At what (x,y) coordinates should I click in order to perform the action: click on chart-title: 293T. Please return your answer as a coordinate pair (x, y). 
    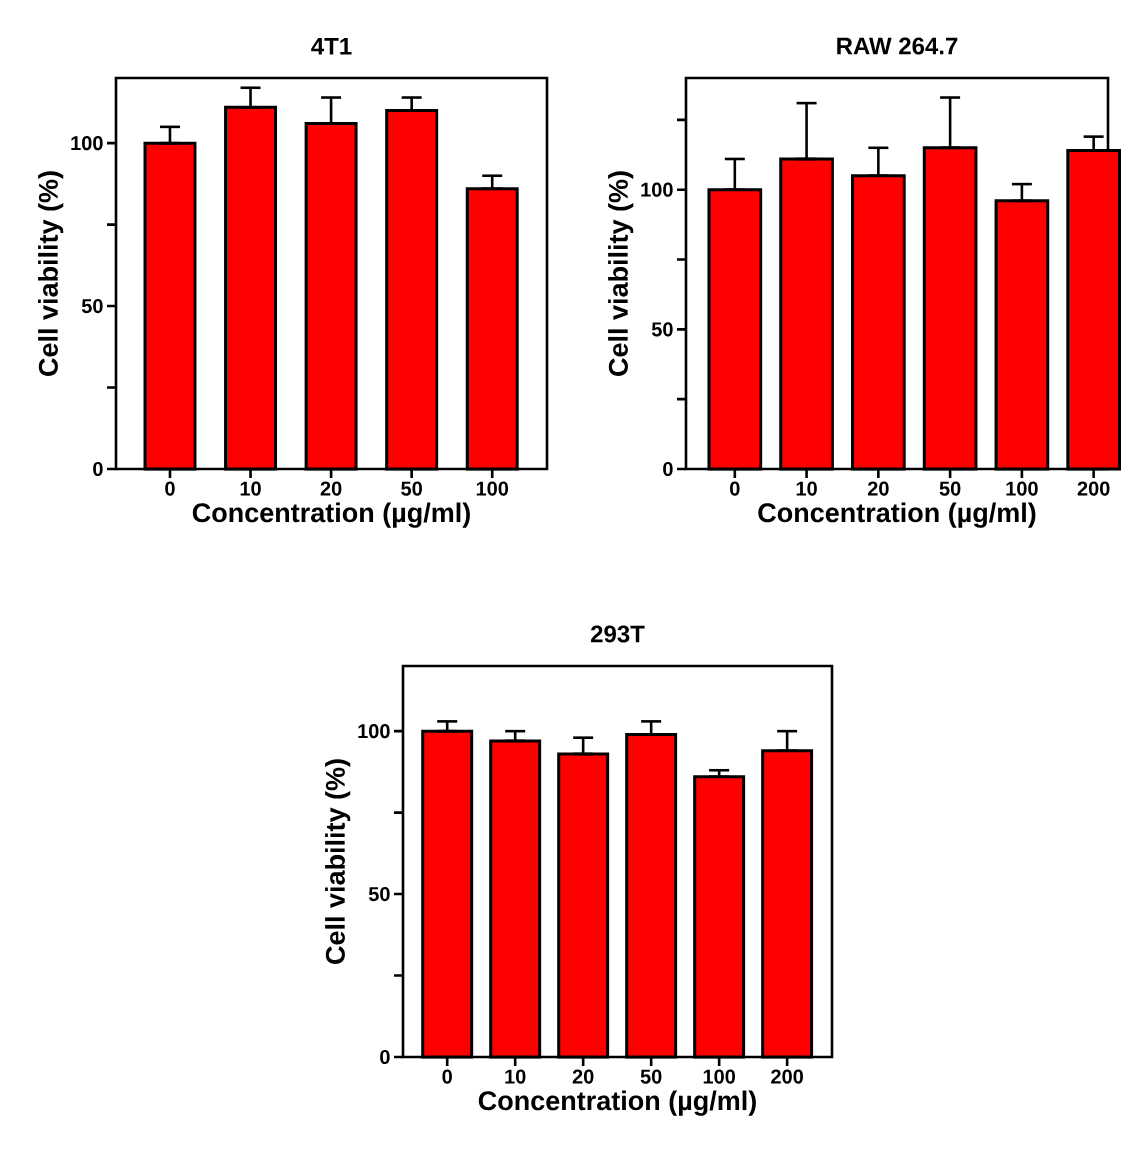
    Looking at the image, I should click on (617, 634).